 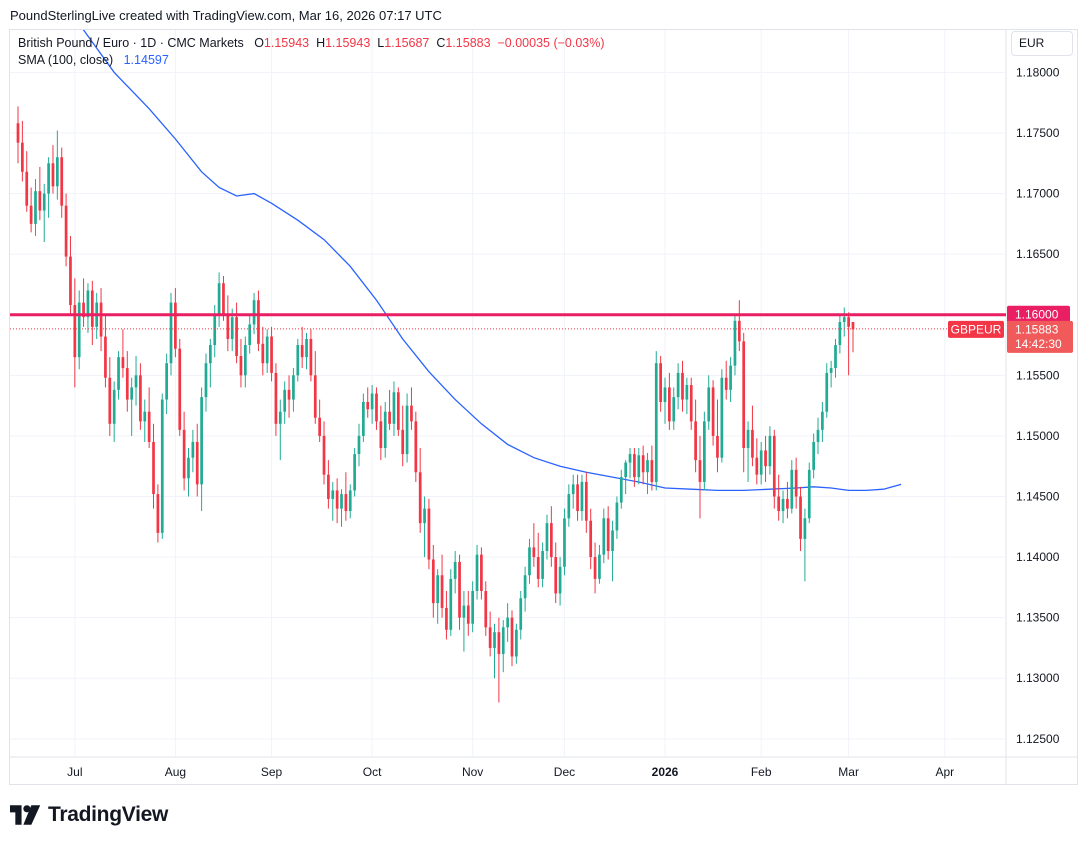 I want to click on y-tick-label: 1.12500, so click(x=1038, y=739).